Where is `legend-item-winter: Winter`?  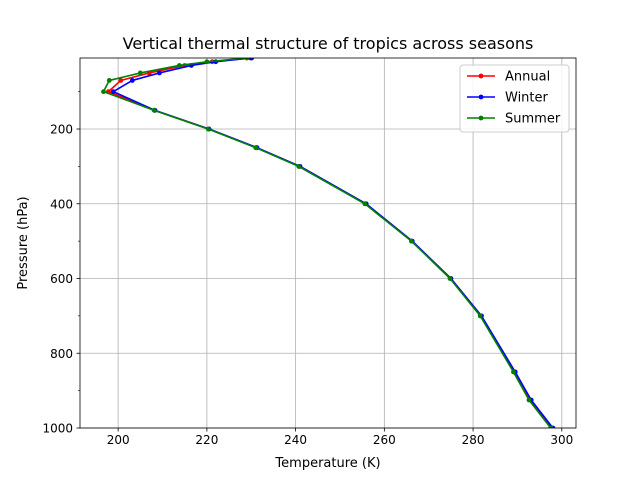
legend-item-winter: Winter is located at coordinates (508, 98).